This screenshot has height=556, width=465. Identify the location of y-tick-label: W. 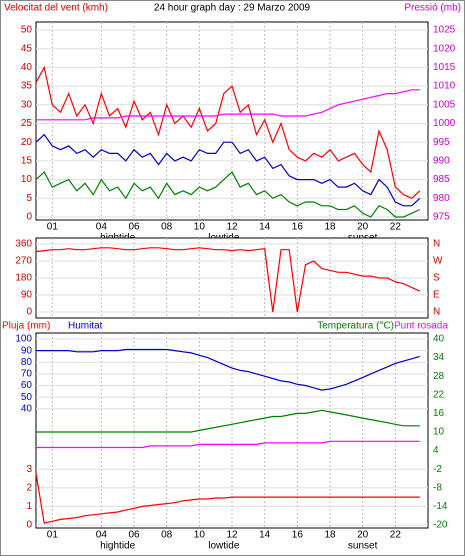
(438, 261).